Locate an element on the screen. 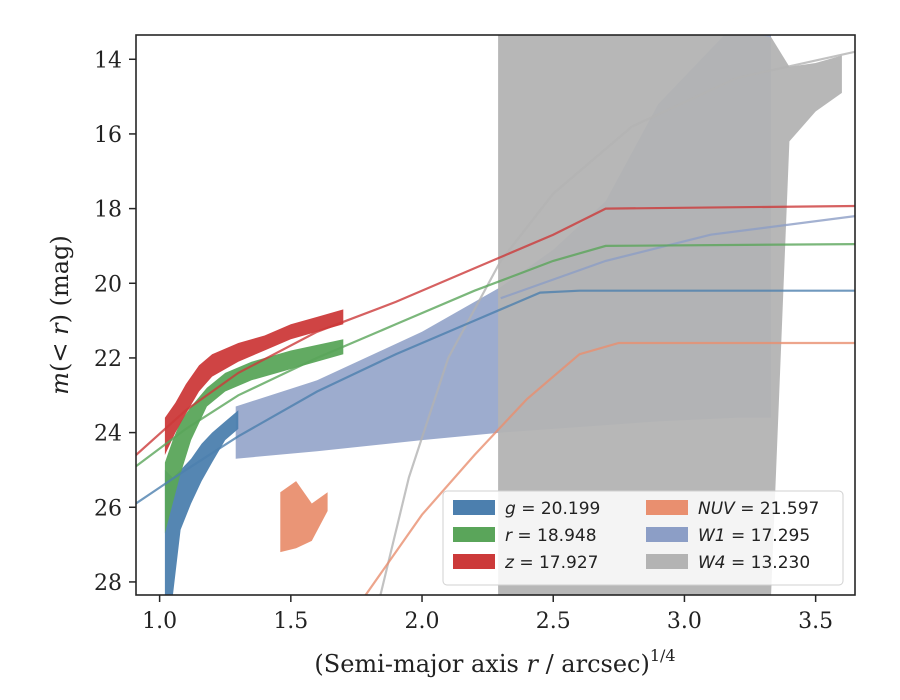  y-tick-label: 20 is located at coordinates (108, 284).